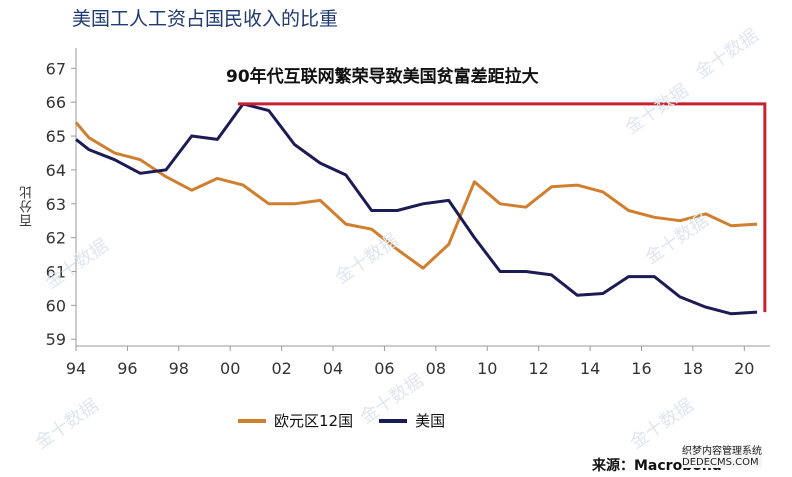 This screenshot has width=792, height=477. I want to click on y-tick-label: 60, so click(56, 305).